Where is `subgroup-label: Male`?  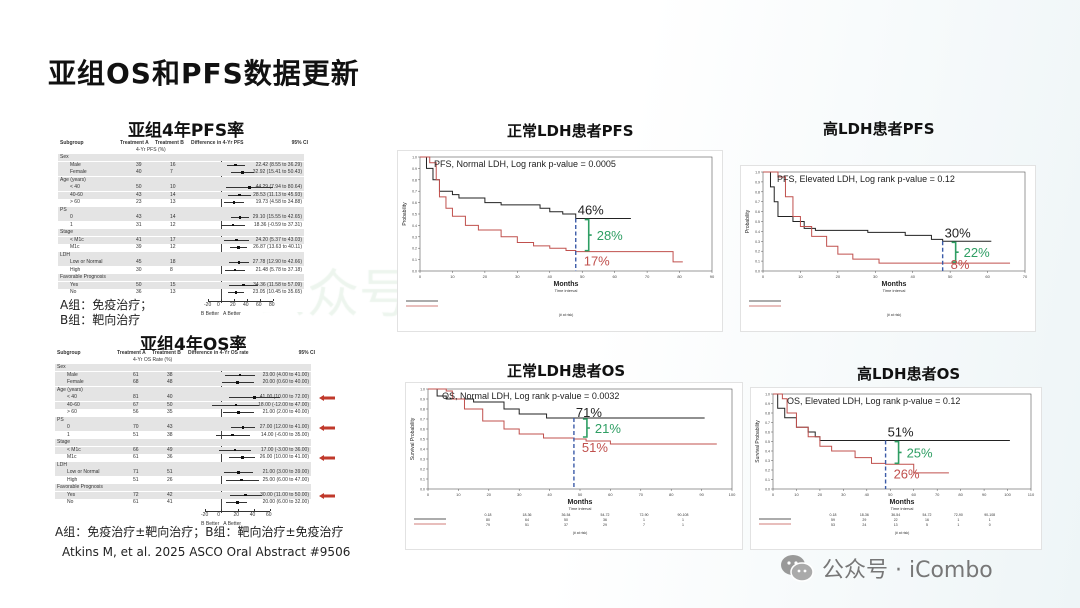
subgroup-label: Male is located at coordinates (72, 374).